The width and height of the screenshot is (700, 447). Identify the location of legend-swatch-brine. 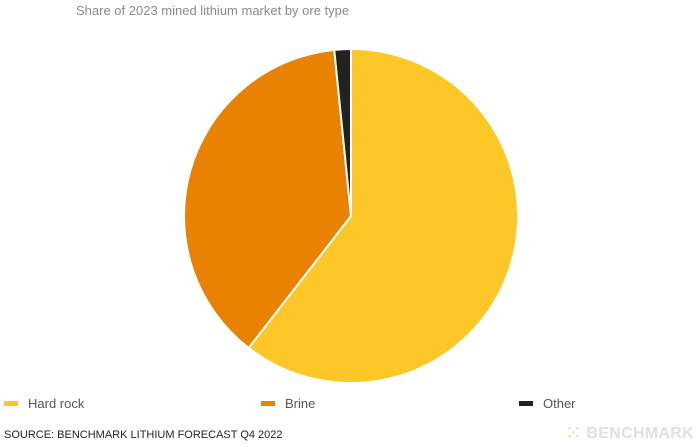
(268, 403).